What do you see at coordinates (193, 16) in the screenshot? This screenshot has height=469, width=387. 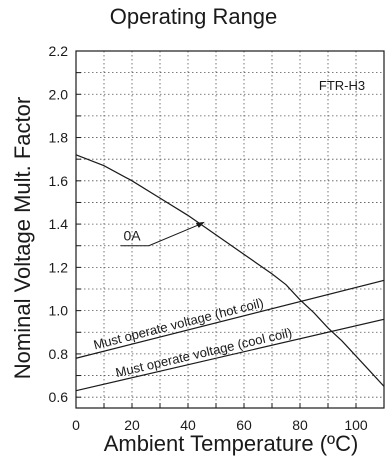 I see `chart-title: Operating Range` at bounding box center [193, 16].